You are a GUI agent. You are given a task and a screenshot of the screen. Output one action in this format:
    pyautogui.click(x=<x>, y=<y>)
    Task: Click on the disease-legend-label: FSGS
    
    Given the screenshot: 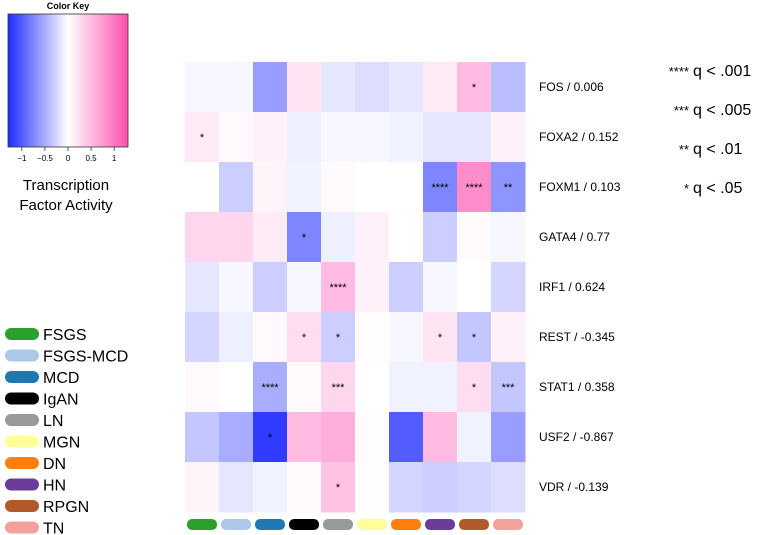 What is the action you would take?
    pyautogui.click(x=65, y=335)
    